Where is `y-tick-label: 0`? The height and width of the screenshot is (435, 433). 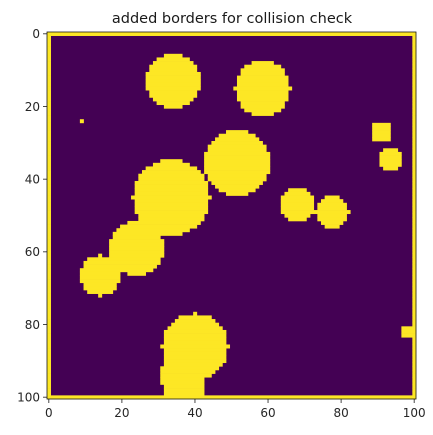
y-tick-label: 0 is located at coordinates (36, 34).